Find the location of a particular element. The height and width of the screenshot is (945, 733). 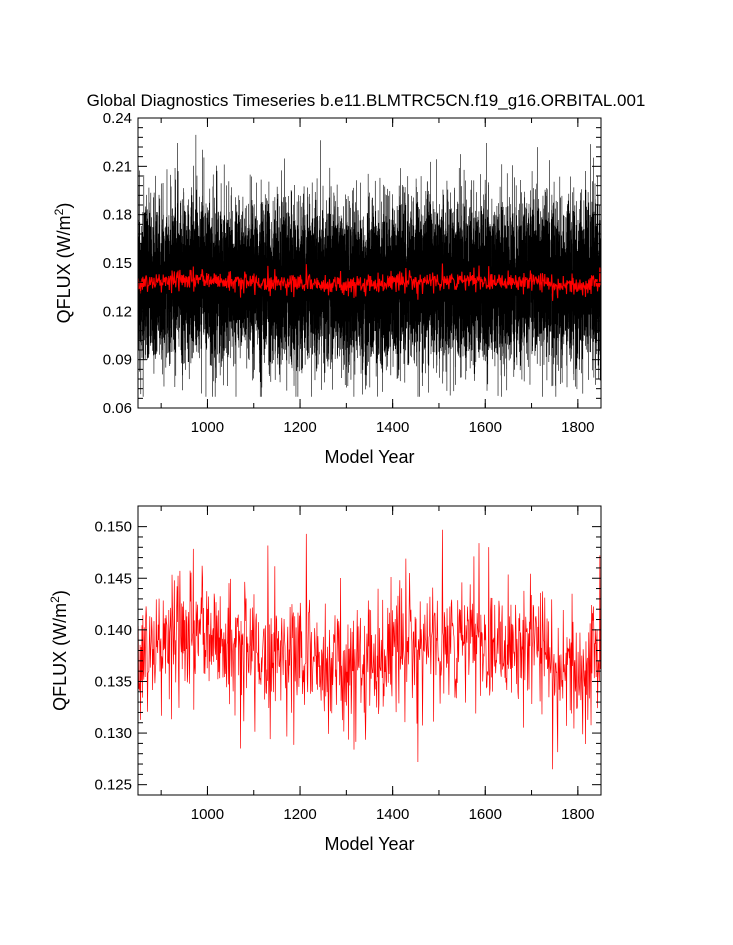

y-tick-label: 0.145 is located at coordinates (113, 578).